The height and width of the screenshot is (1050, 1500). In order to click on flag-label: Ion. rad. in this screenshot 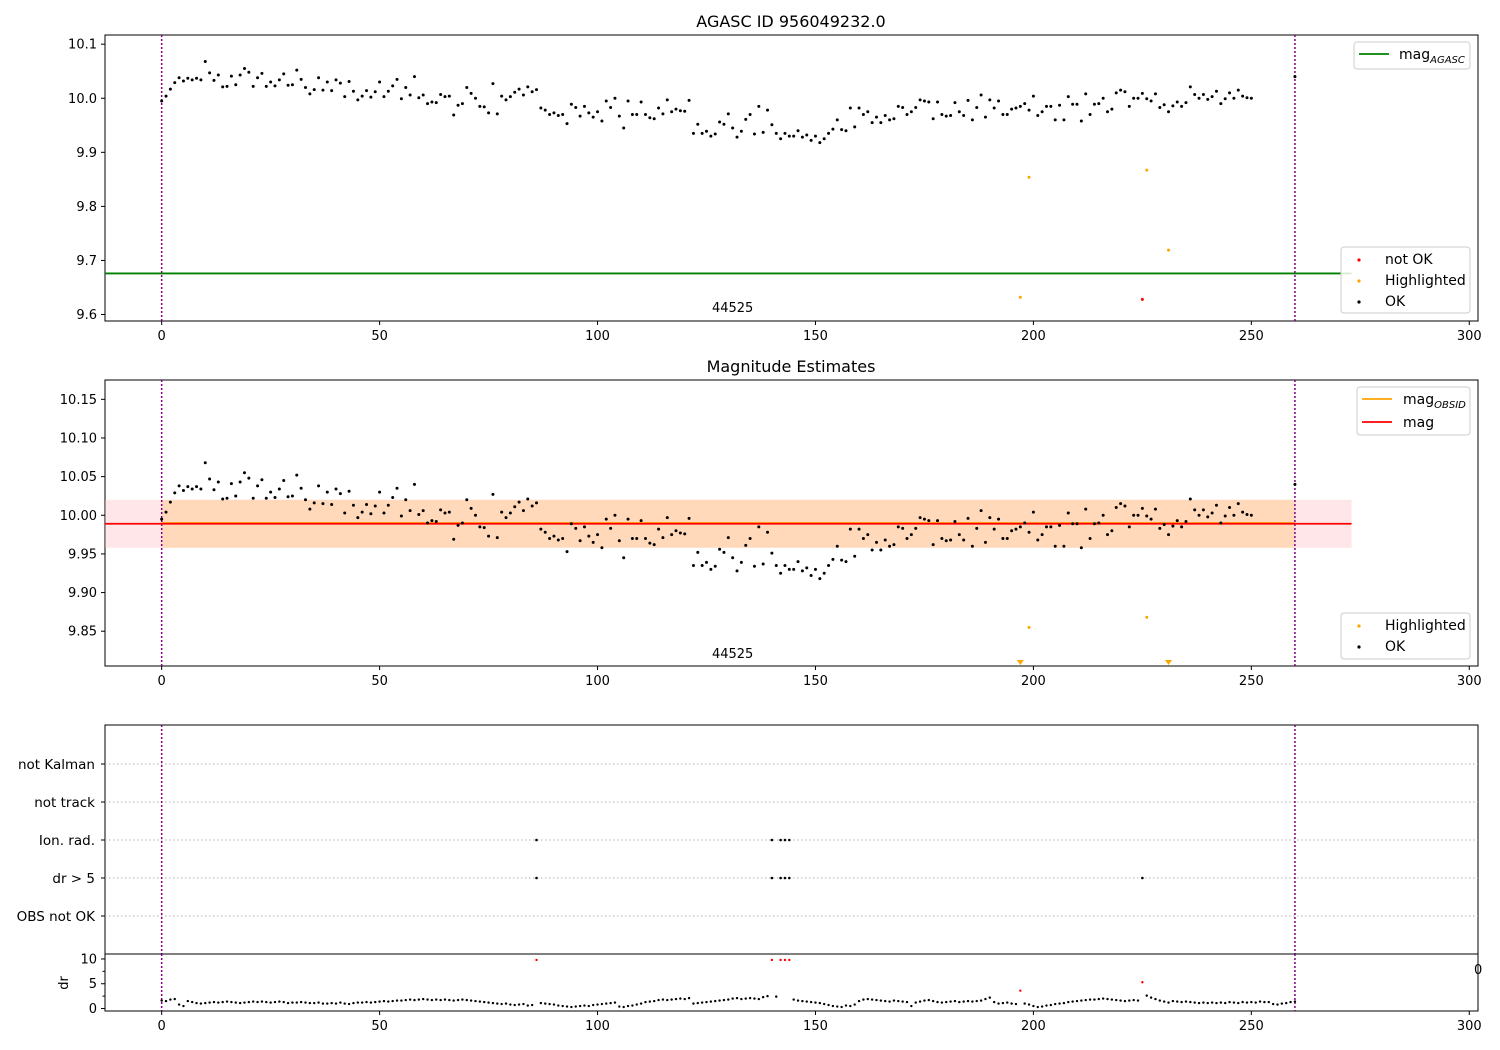, I will do `click(67, 841)`.